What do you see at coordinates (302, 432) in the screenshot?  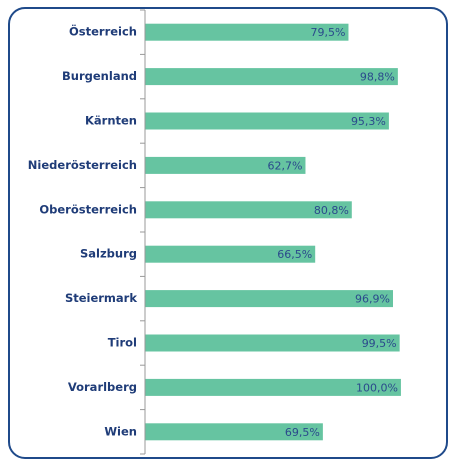 I see `data-label: 69,5%` at bounding box center [302, 432].